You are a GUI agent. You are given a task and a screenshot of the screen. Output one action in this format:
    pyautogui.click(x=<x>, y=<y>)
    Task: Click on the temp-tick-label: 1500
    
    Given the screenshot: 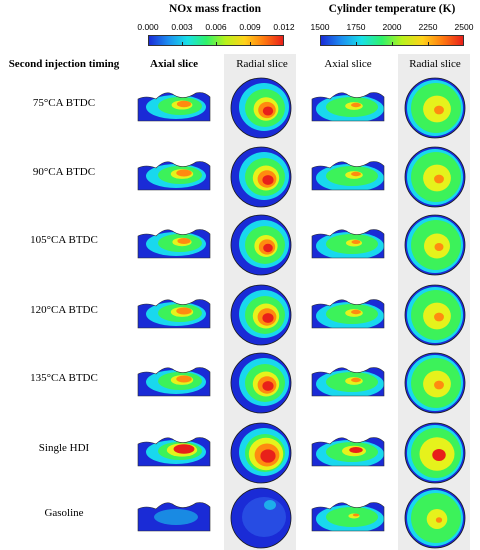 What is the action you would take?
    pyautogui.click(x=320, y=27)
    